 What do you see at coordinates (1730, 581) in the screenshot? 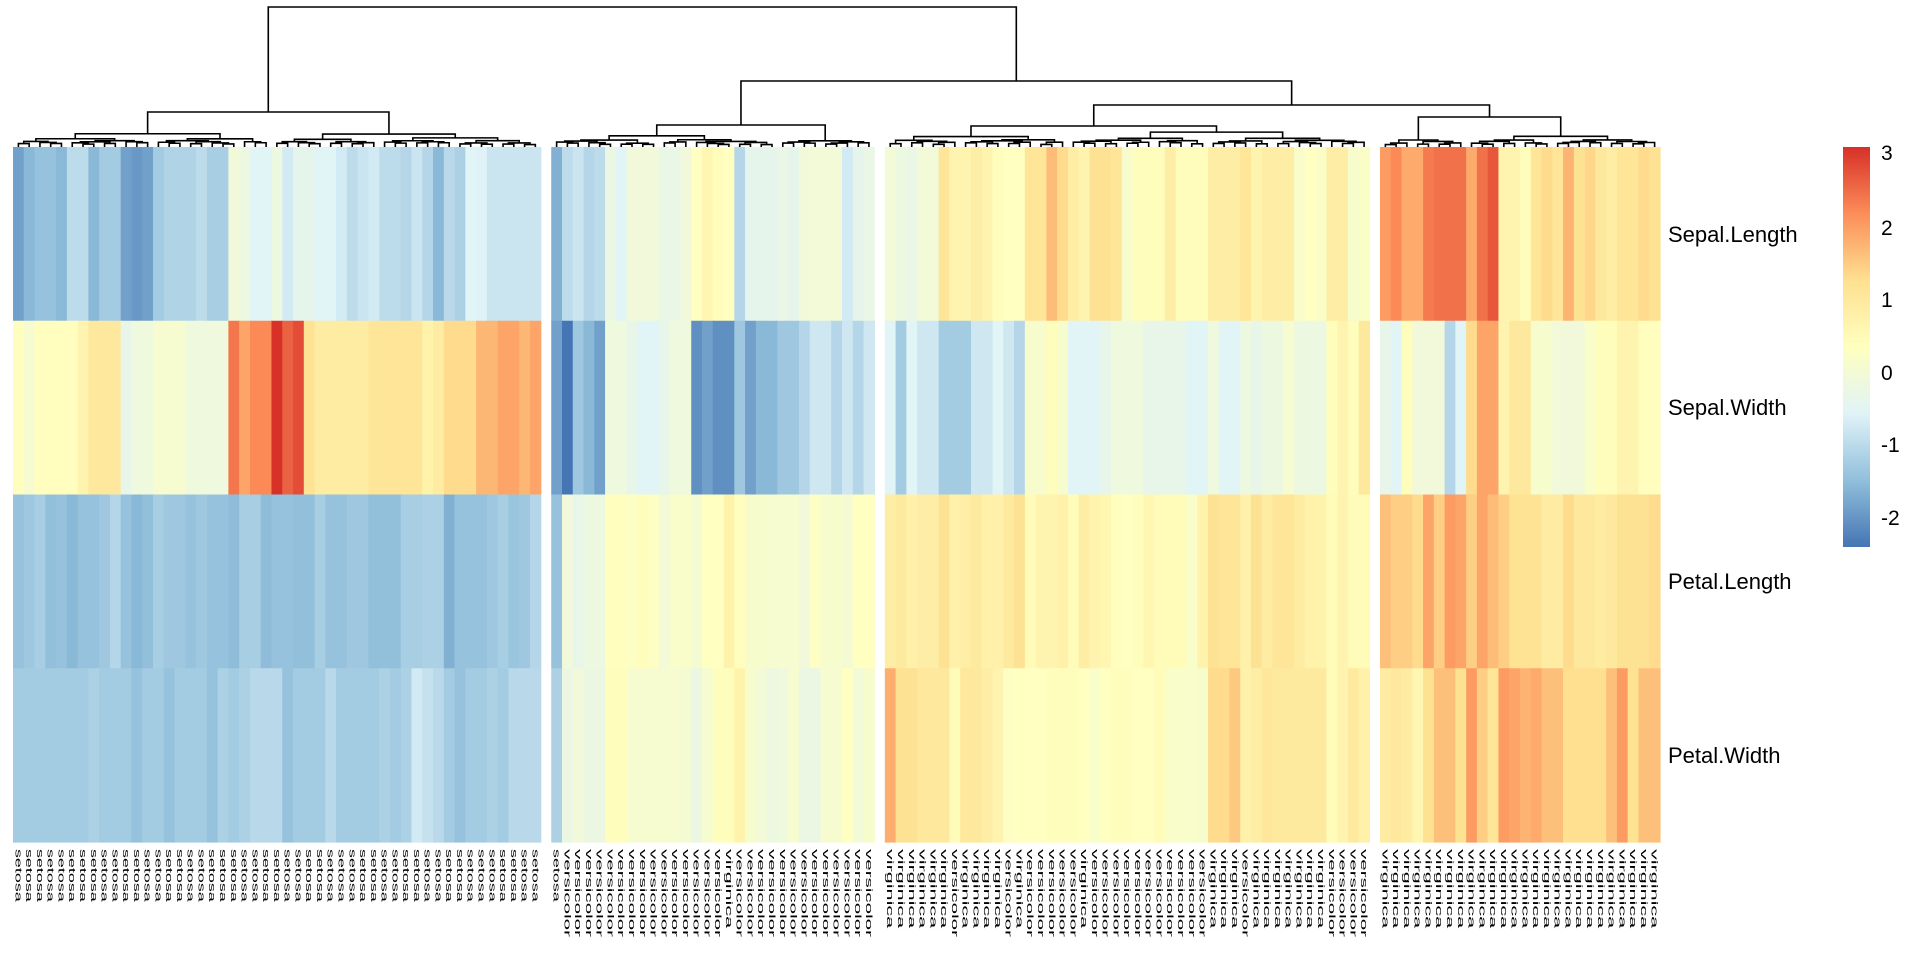
I see `row-label-petal-length: Petal.Length` at bounding box center [1730, 581].